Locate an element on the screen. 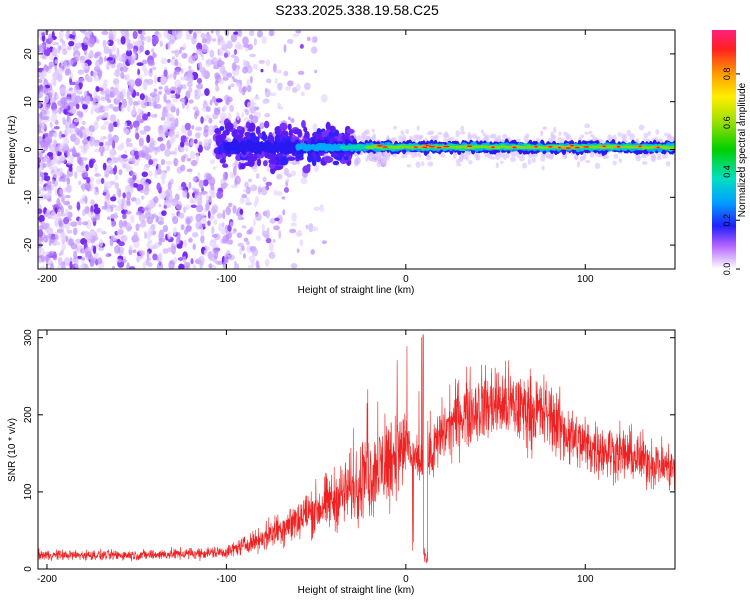 The width and height of the screenshot is (750, 600). colorbar-tick-label: 0.4 is located at coordinates (727, 171).